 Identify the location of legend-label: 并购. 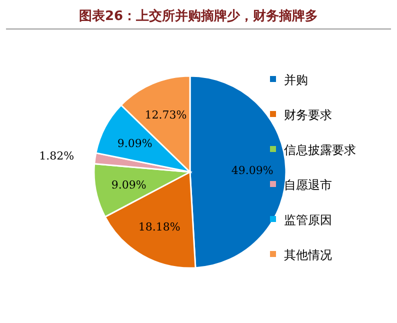
(296, 80).